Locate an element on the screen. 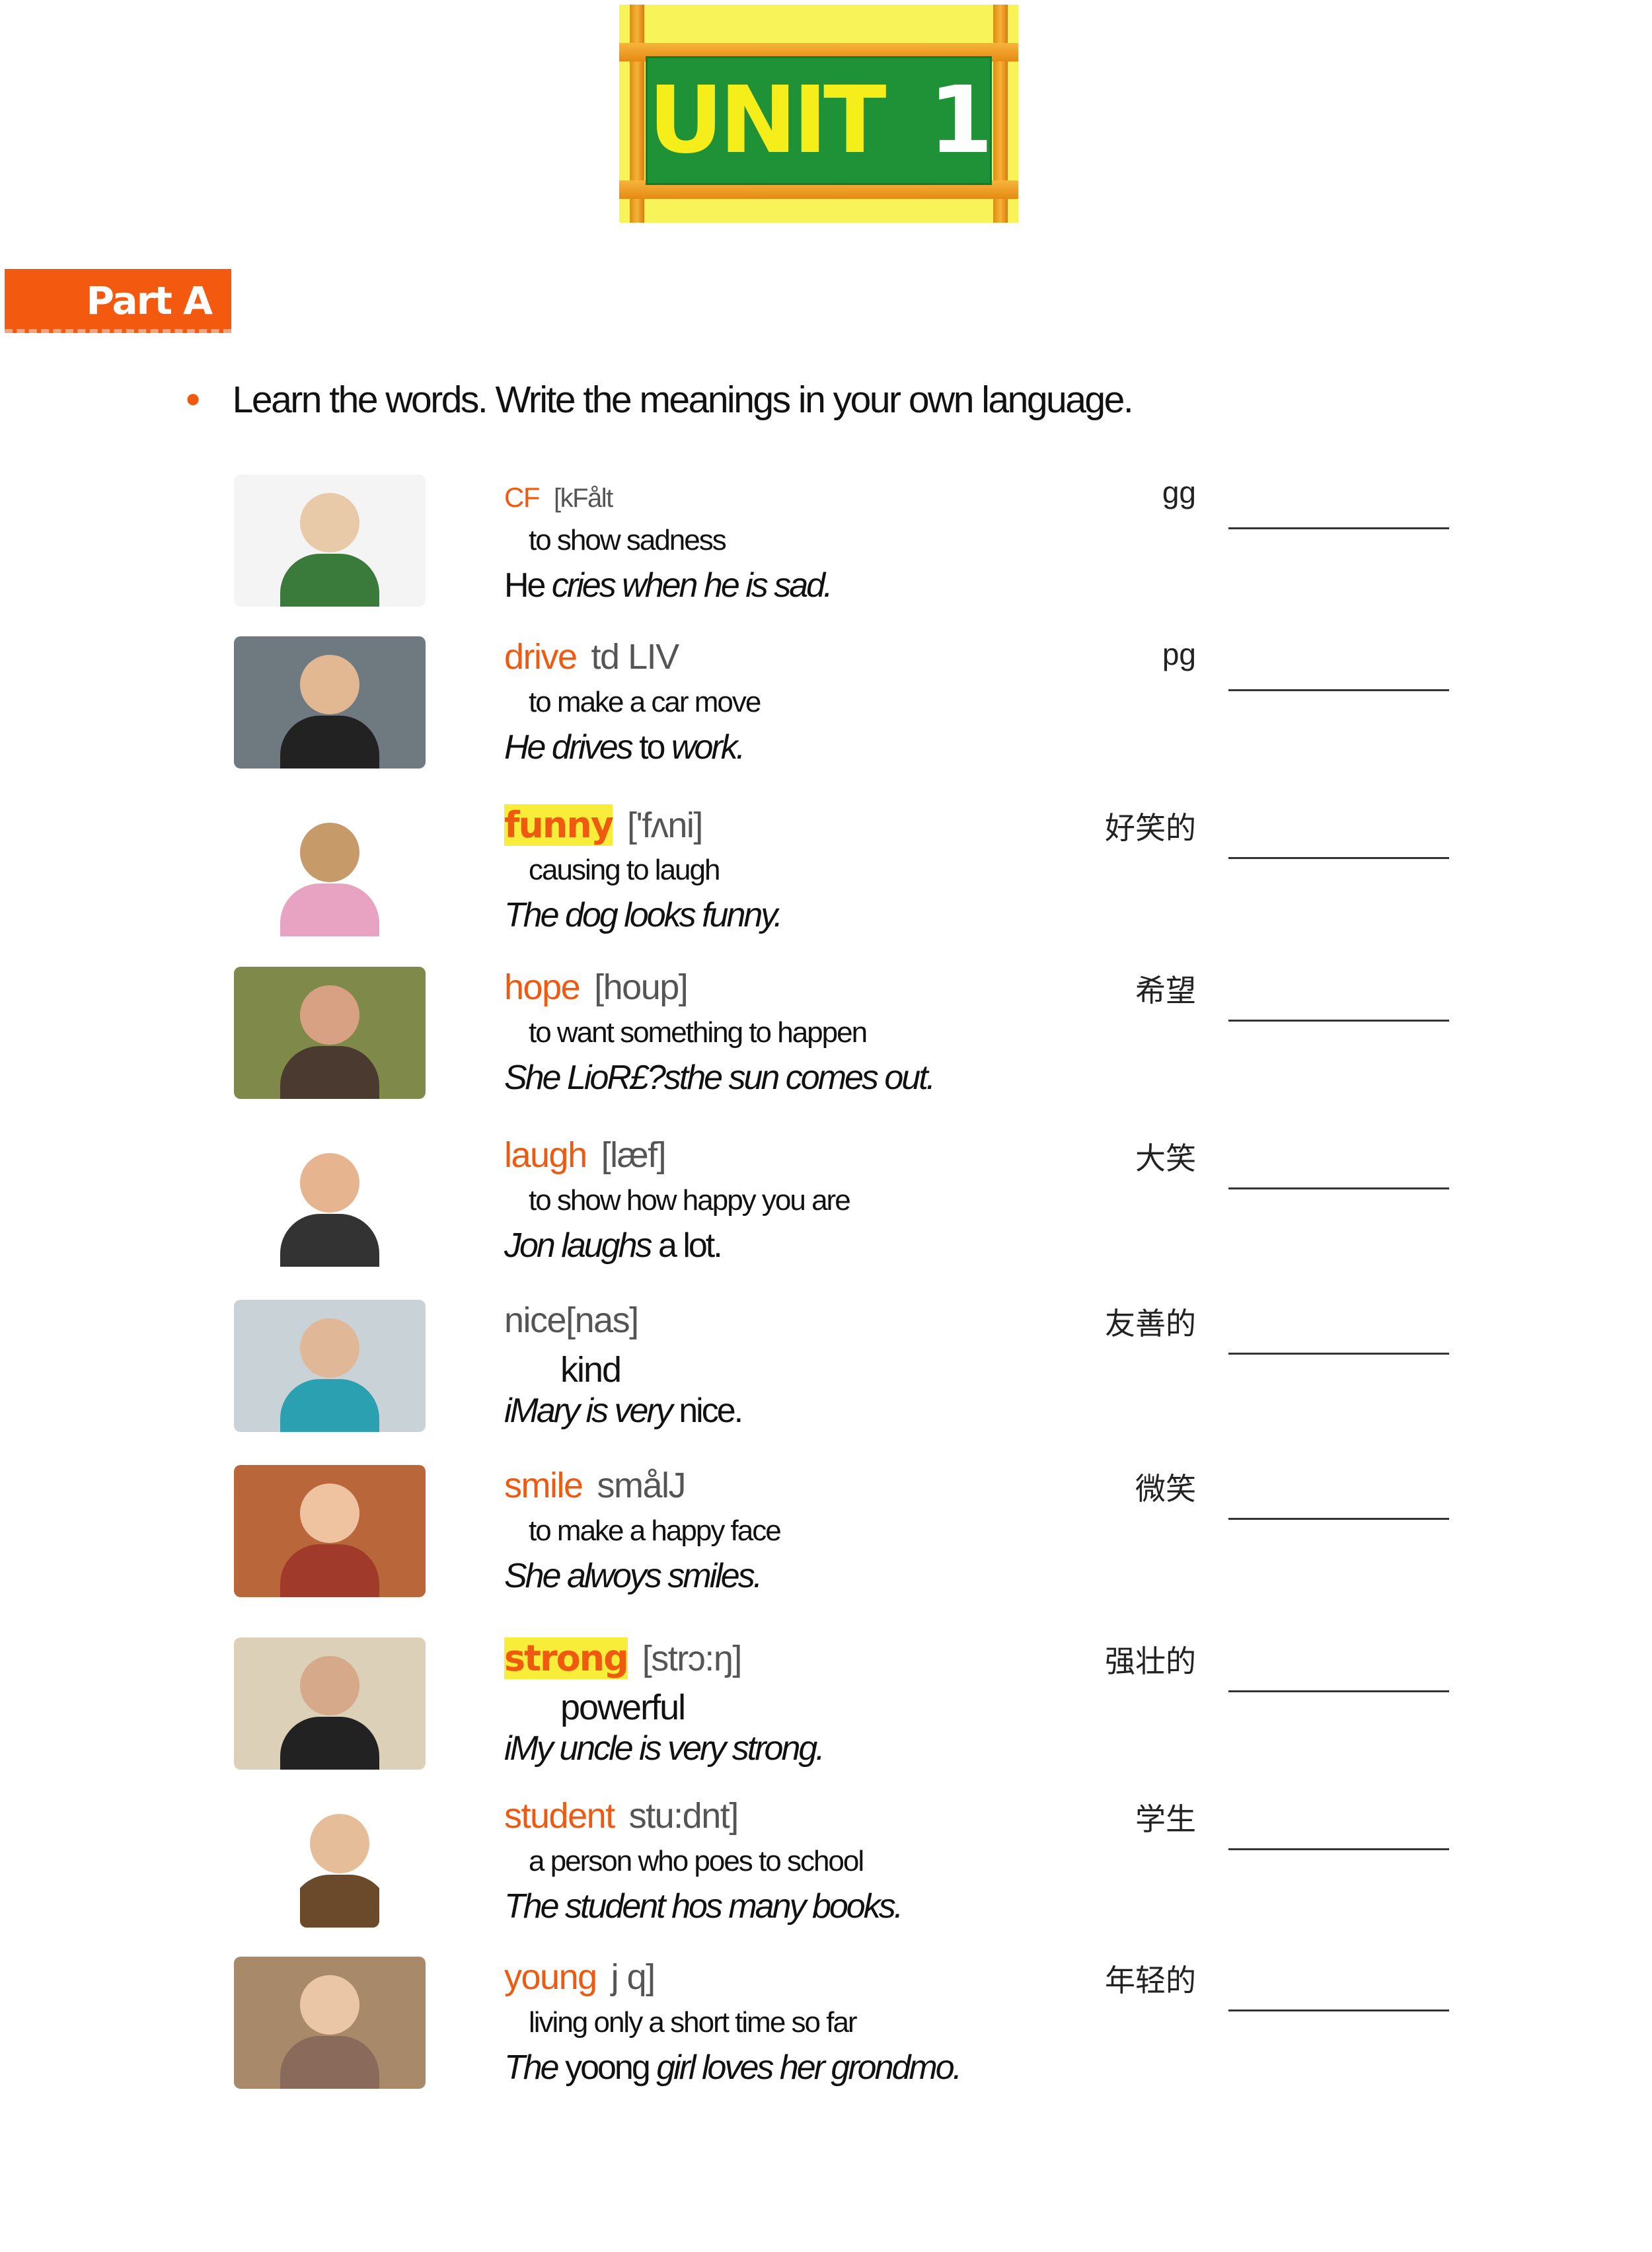 The width and height of the screenshot is (1652, 2252). definition: to show sadness is located at coordinates (628, 540).